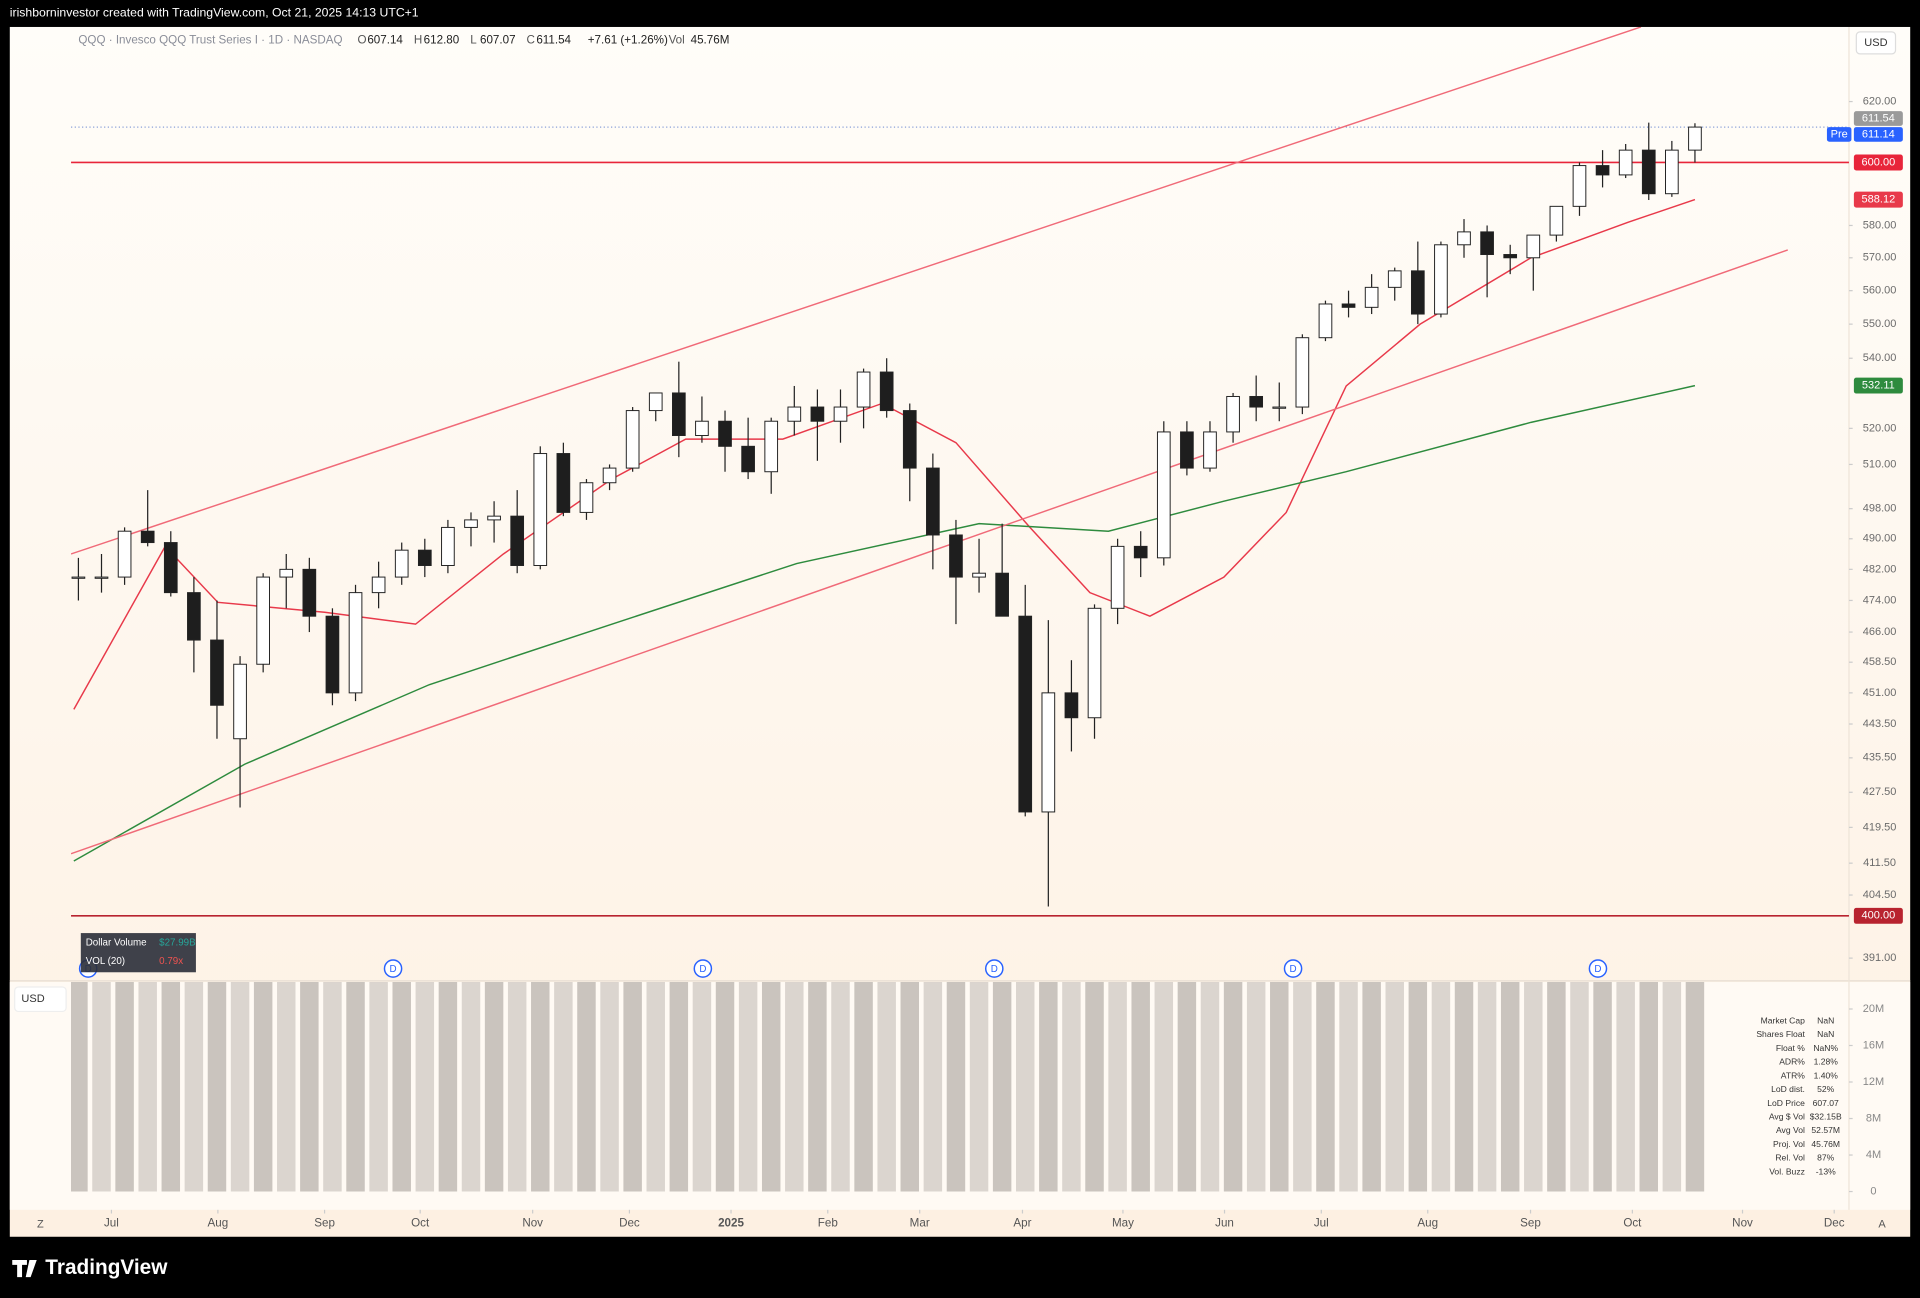  Describe the element at coordinates (828, 1222) in the screenshot. I see `x-tick-label: Feb` at that location.